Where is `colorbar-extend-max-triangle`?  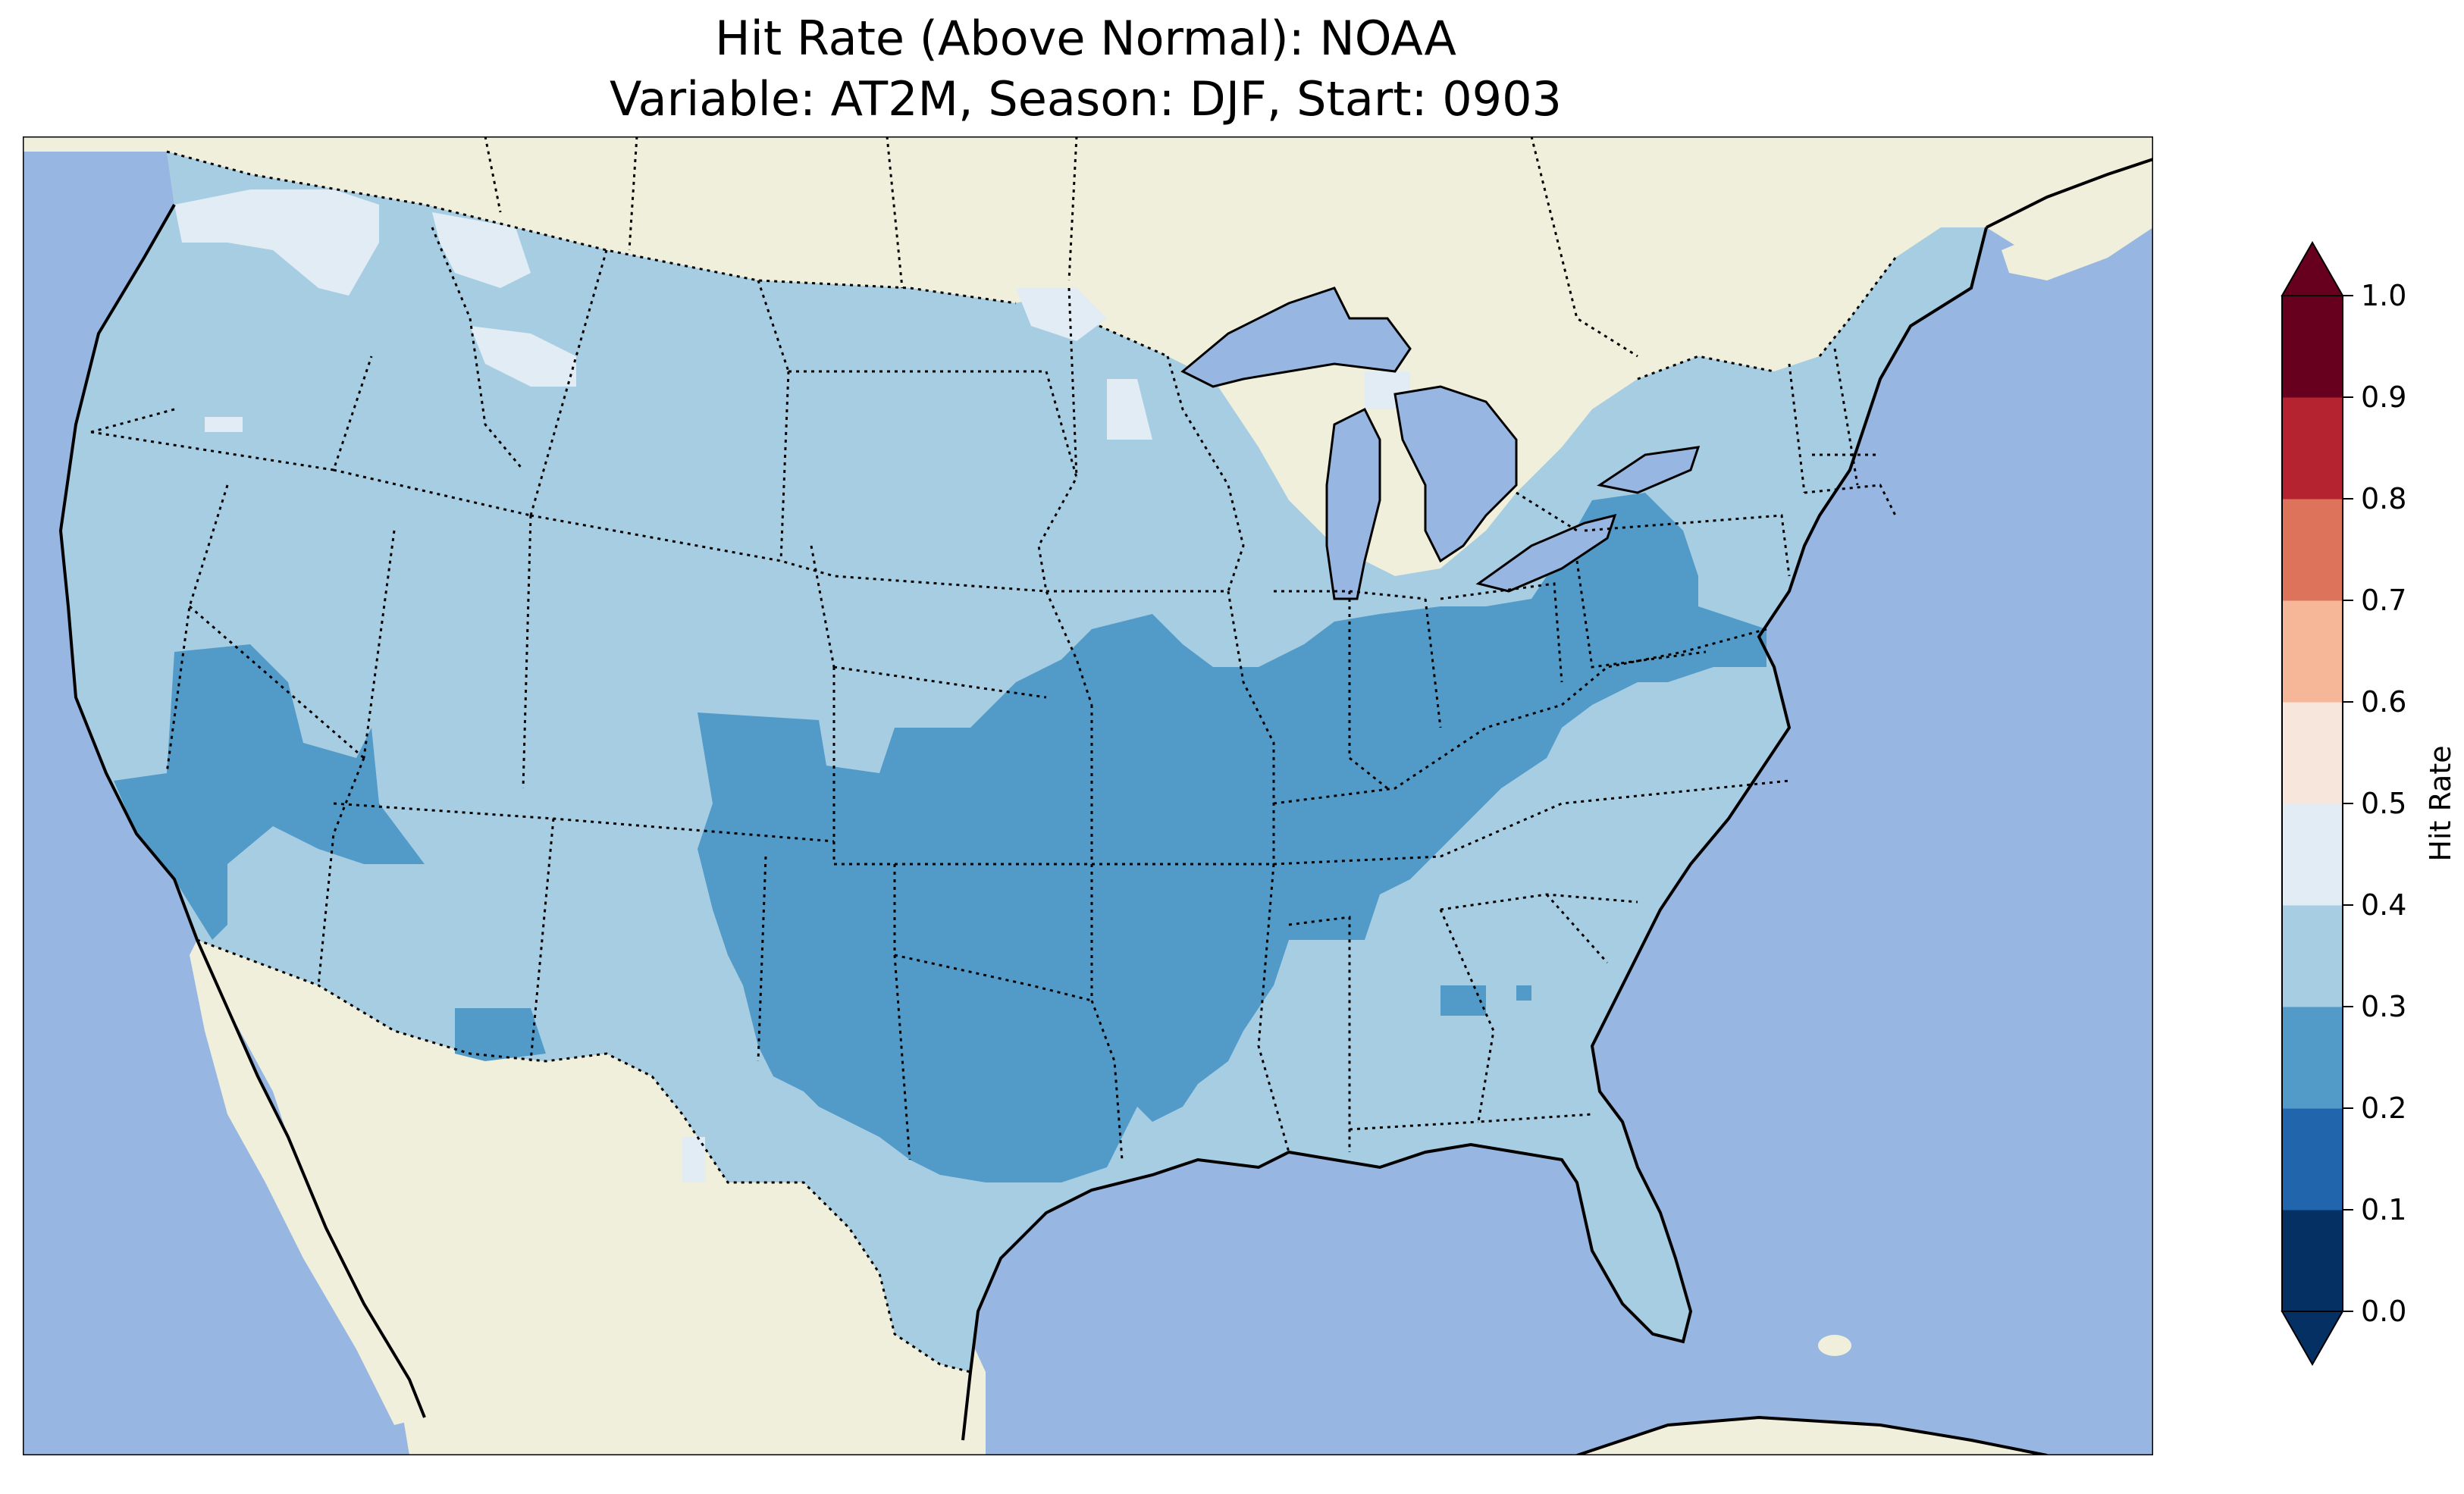
colorbar-extend-max-triangle is located at coordinates (2313, 268).